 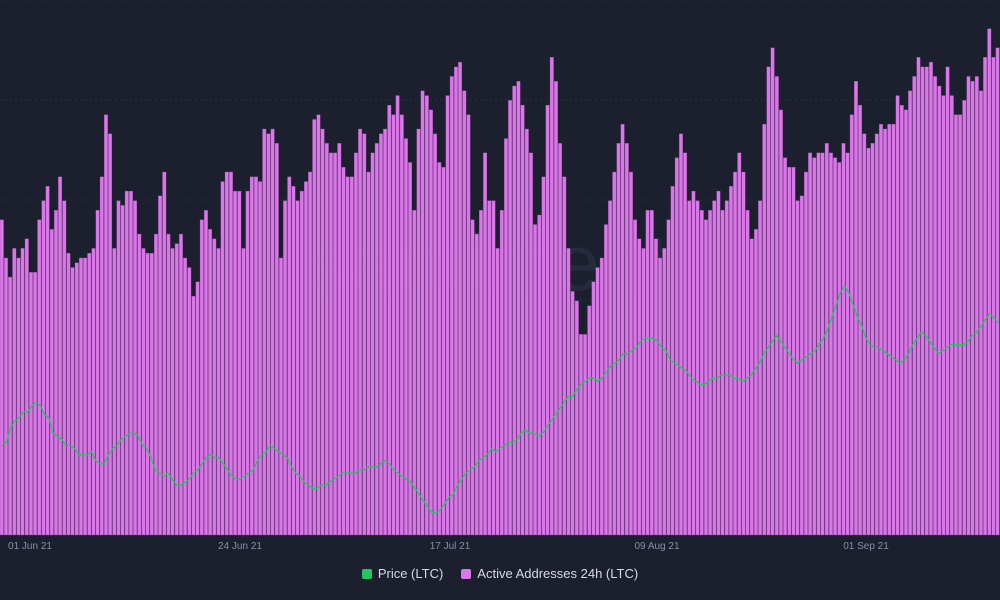 I want to click on legend-label-price: Price (LTC), so click(x=410, y=573).